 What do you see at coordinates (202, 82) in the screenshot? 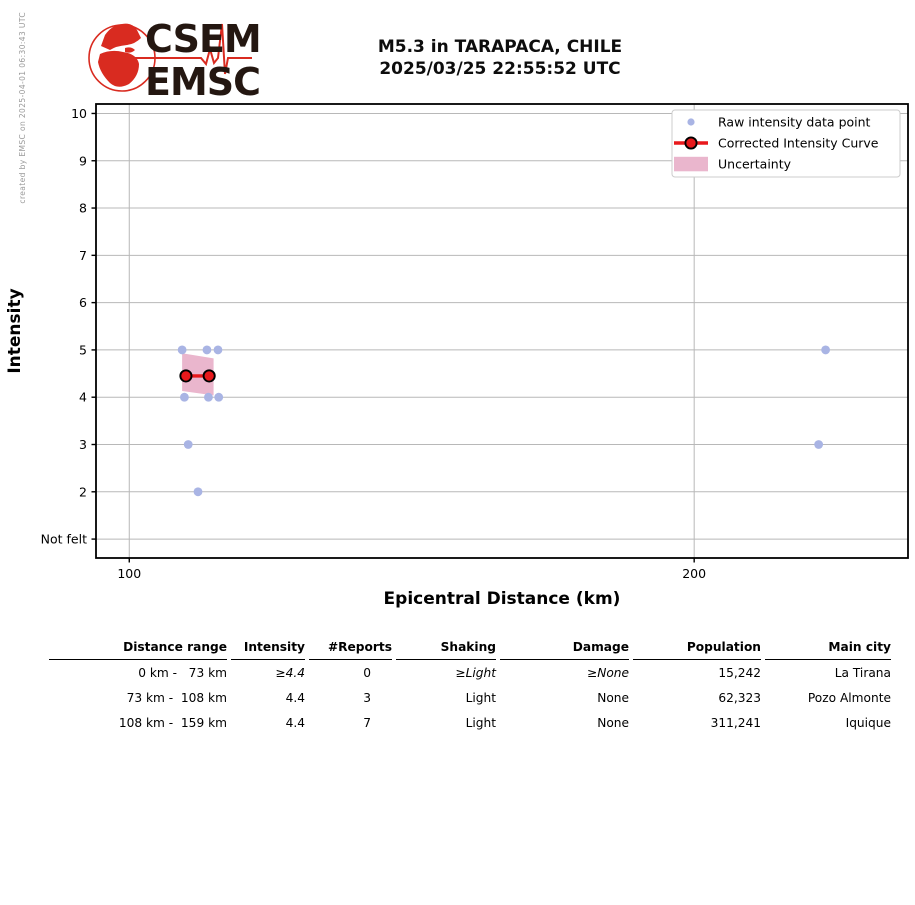
I see `logo-text-emsc: EMSC` at bounding box center [202, 82].